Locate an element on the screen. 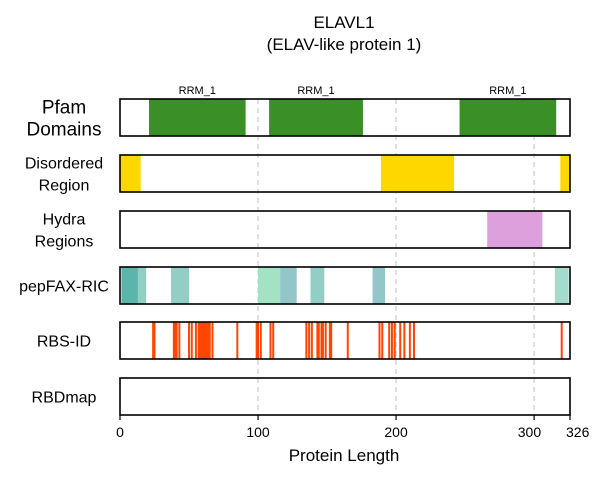 The height and width of the screenshot is (480, 600). track: RBDmap is located at coordinates (301, 396).